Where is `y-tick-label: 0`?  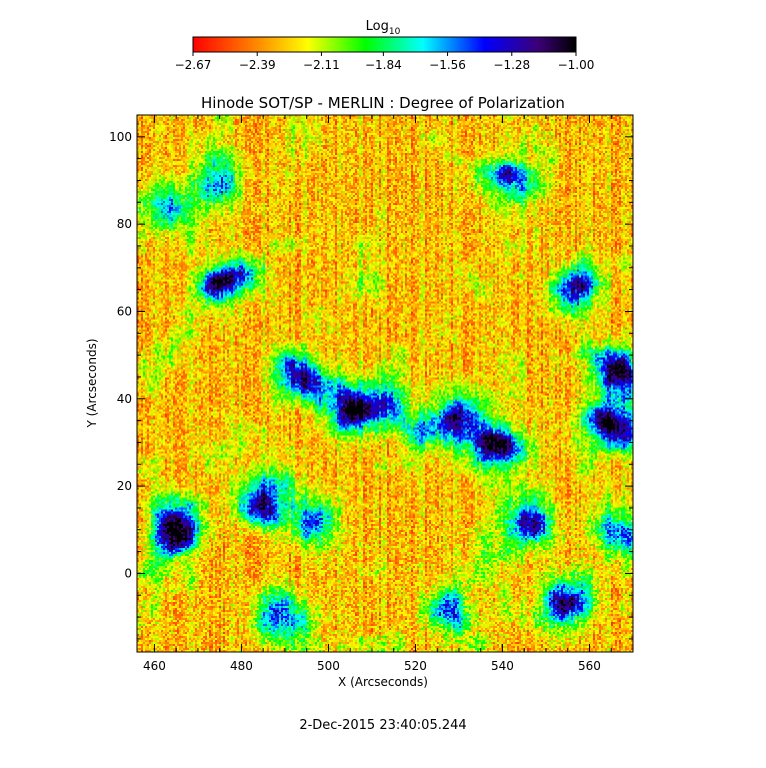
y-tick-label: 0 is located at coordinates (128, 573).